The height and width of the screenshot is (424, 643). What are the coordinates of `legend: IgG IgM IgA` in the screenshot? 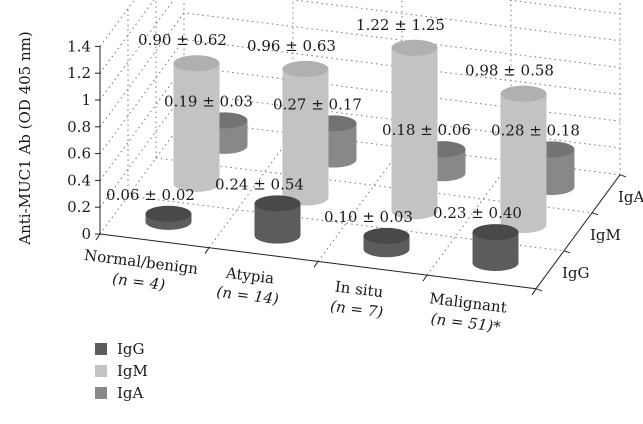 It's located at (121, 371).